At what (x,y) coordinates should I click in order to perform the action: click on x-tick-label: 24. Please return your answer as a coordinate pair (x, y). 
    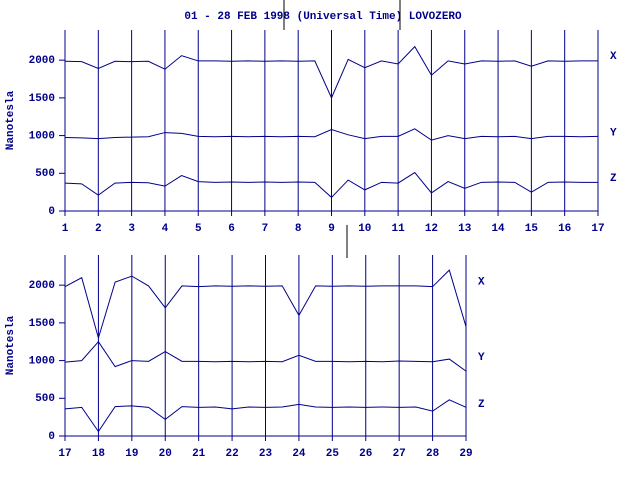
    Looking at the image, I should click on (299, 454).